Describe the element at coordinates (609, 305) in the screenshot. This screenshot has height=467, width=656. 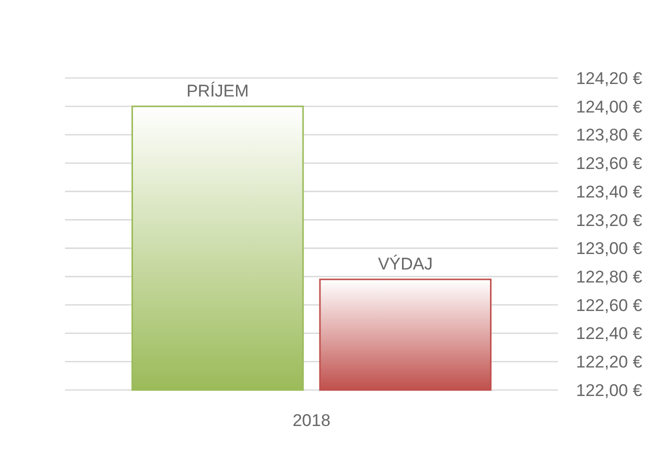
I see `y-tick-label: 122,60 €` at that location.